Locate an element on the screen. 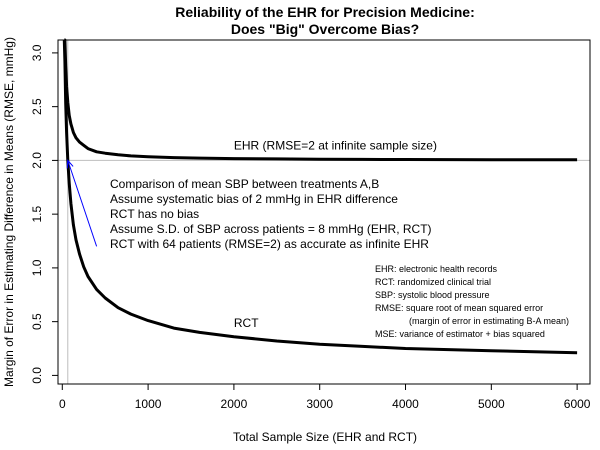 The height and width of the screenshot is (450, 600). y-tick-label: 3.0 is located at coordinates (37, 52).